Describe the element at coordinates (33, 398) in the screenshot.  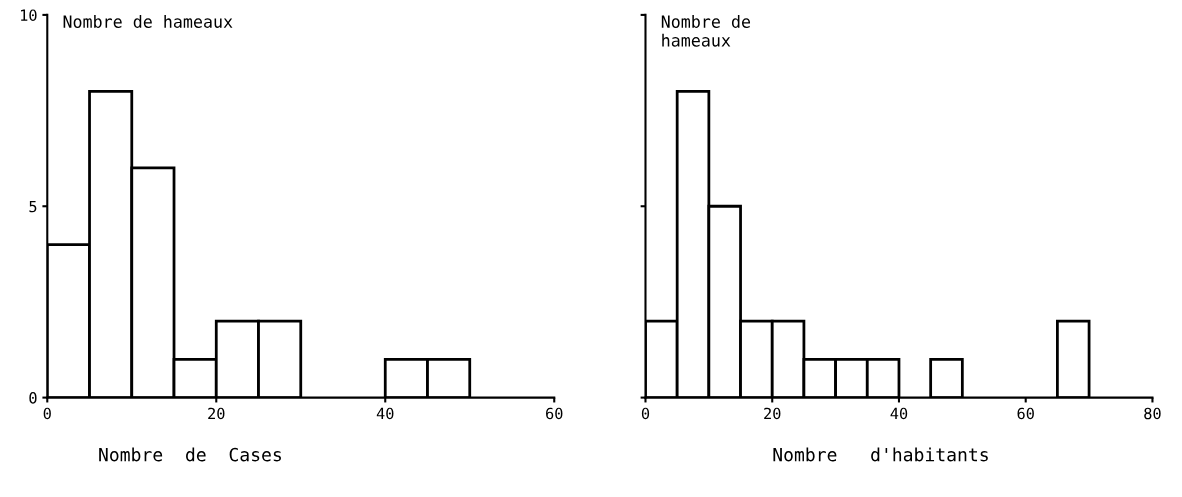
I see `y-tick-label: 0` at that location.